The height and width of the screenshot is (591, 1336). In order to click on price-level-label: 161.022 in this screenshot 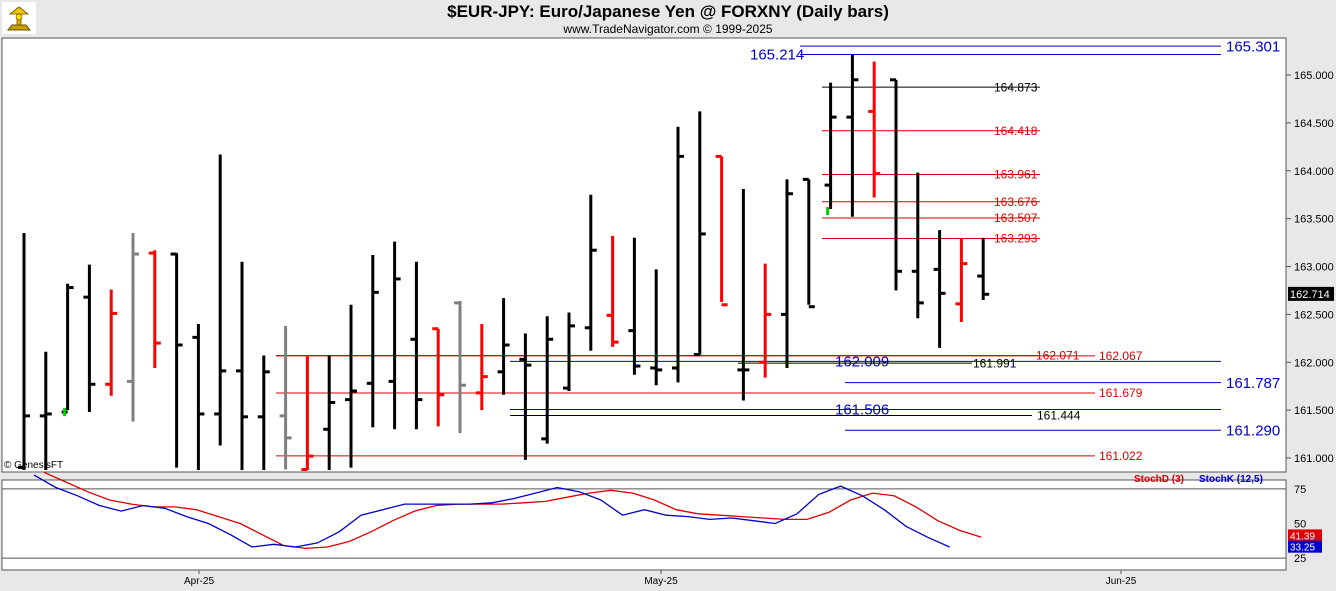, I will do `click(1121, 456)`.